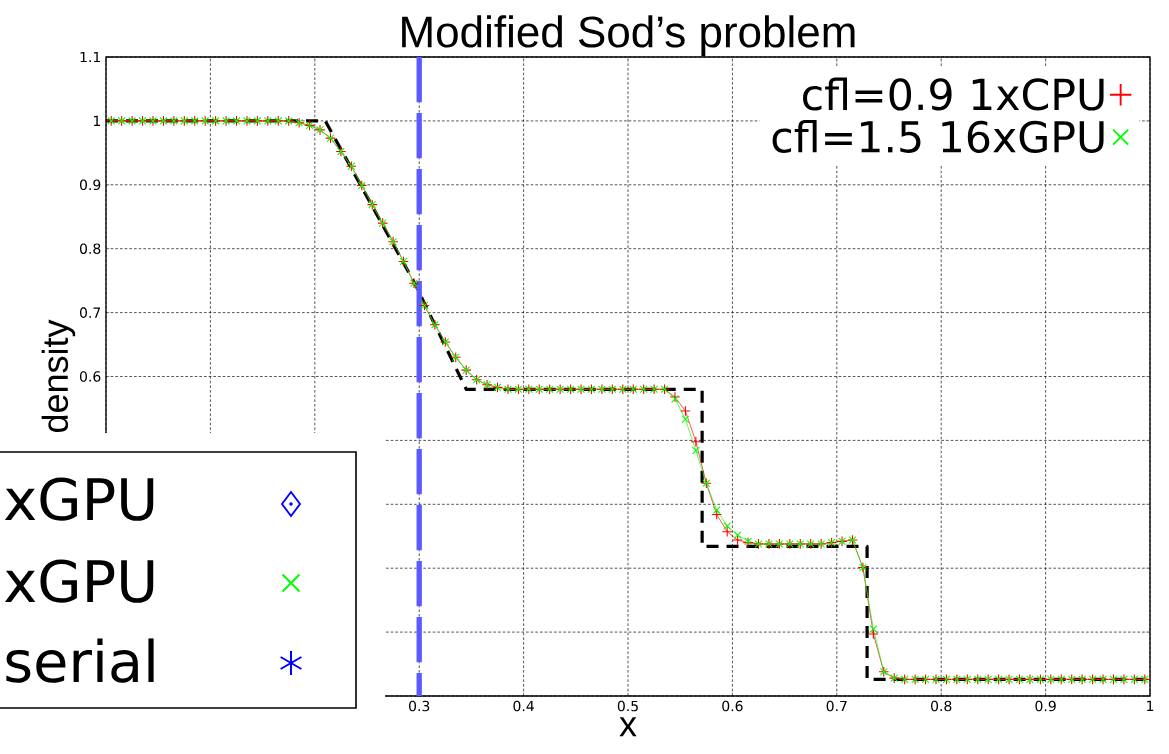  I want to click on x-tick-label: 0.7, so click(836, 706).